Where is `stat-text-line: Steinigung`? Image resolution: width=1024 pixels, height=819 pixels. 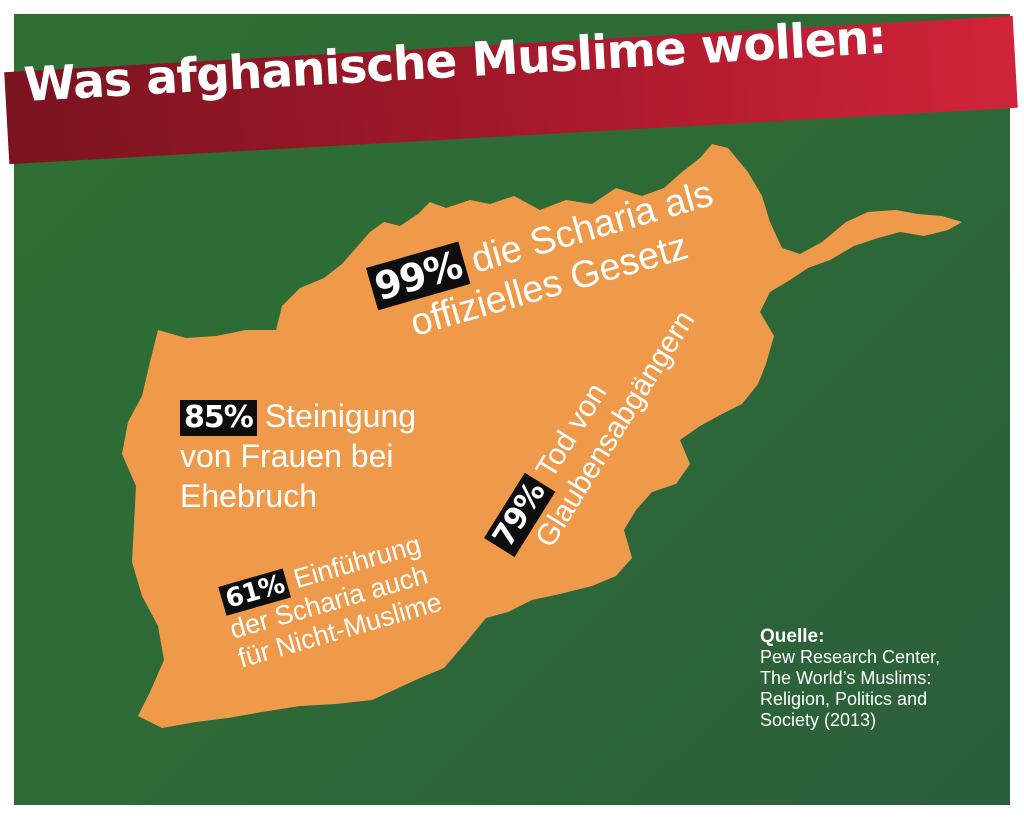
stat-text-line: Steinigung is located at coordinates (340, 416).